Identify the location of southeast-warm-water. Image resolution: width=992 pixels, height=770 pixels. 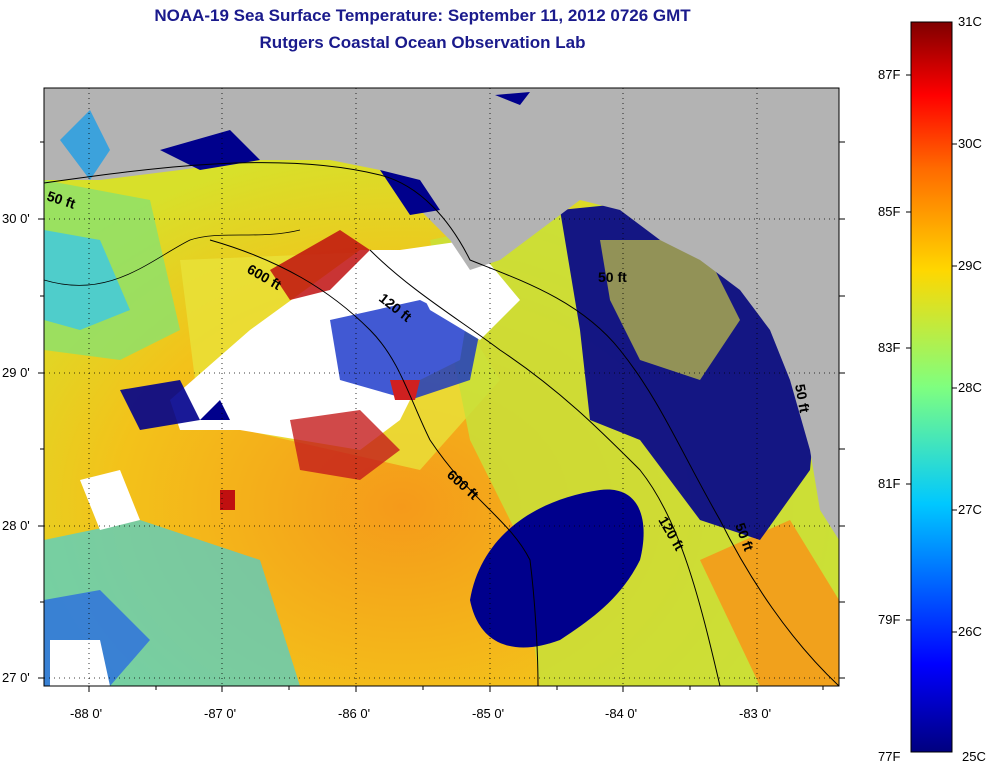
(769, 603).